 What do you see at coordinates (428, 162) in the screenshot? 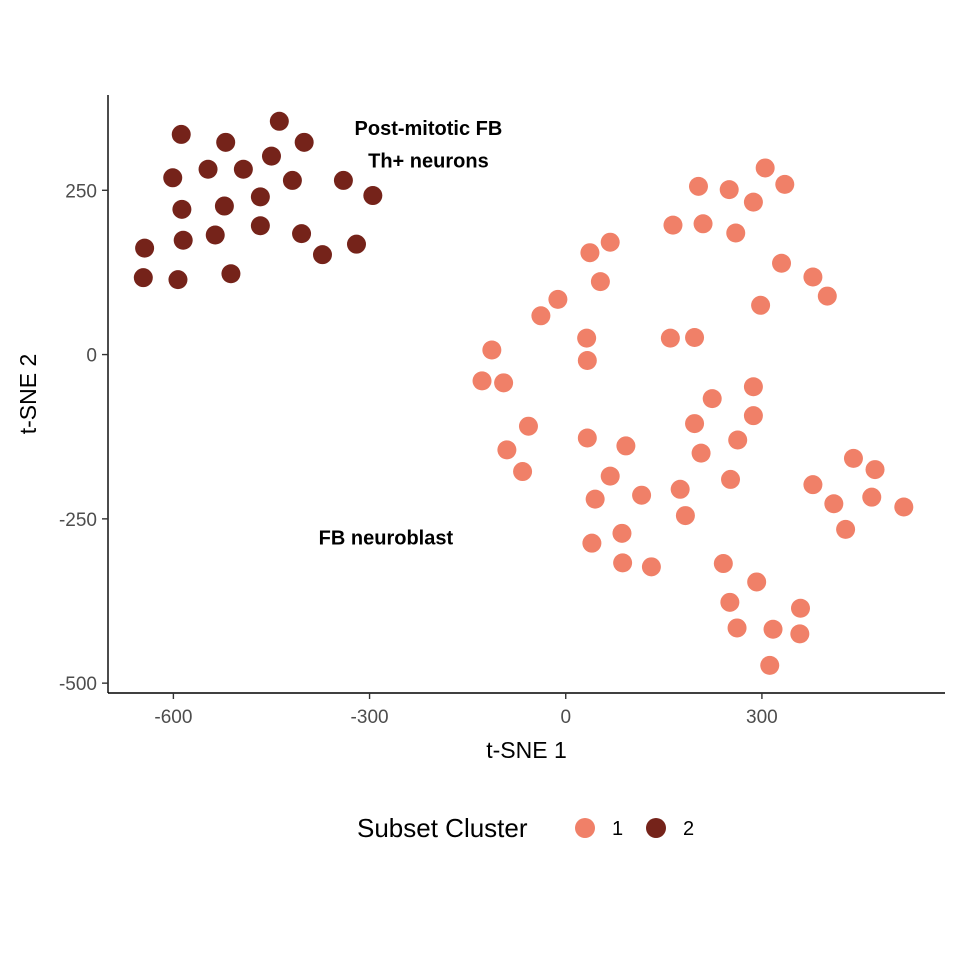
I see `annotation-th-neurons: Th+ neurons` at bounding box center [428, 162].